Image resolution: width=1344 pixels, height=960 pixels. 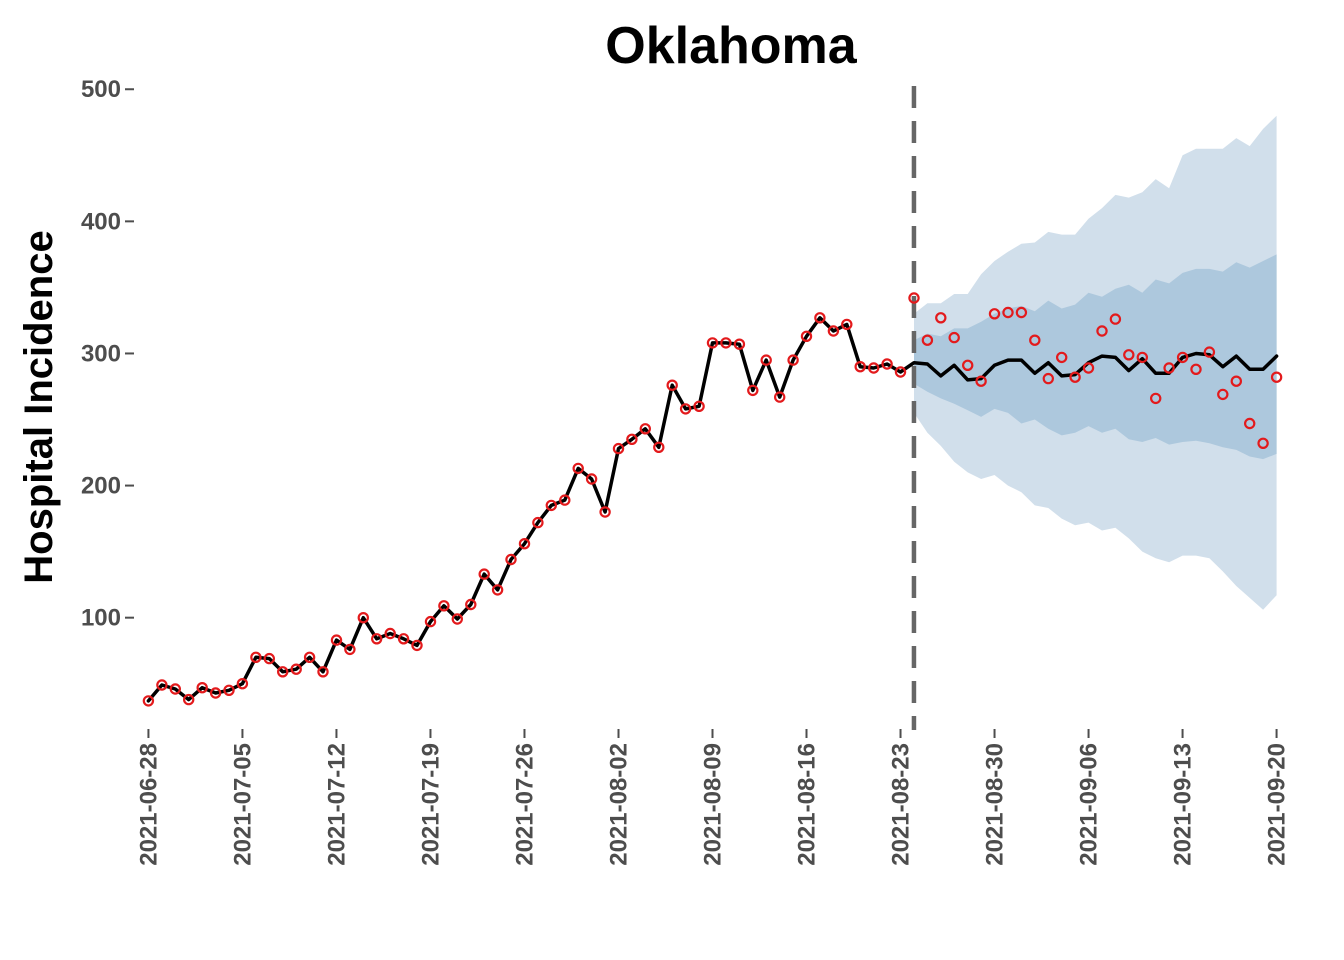 I want to click on x-tick-label: 2021-07-05, so click(x=242, y=804).